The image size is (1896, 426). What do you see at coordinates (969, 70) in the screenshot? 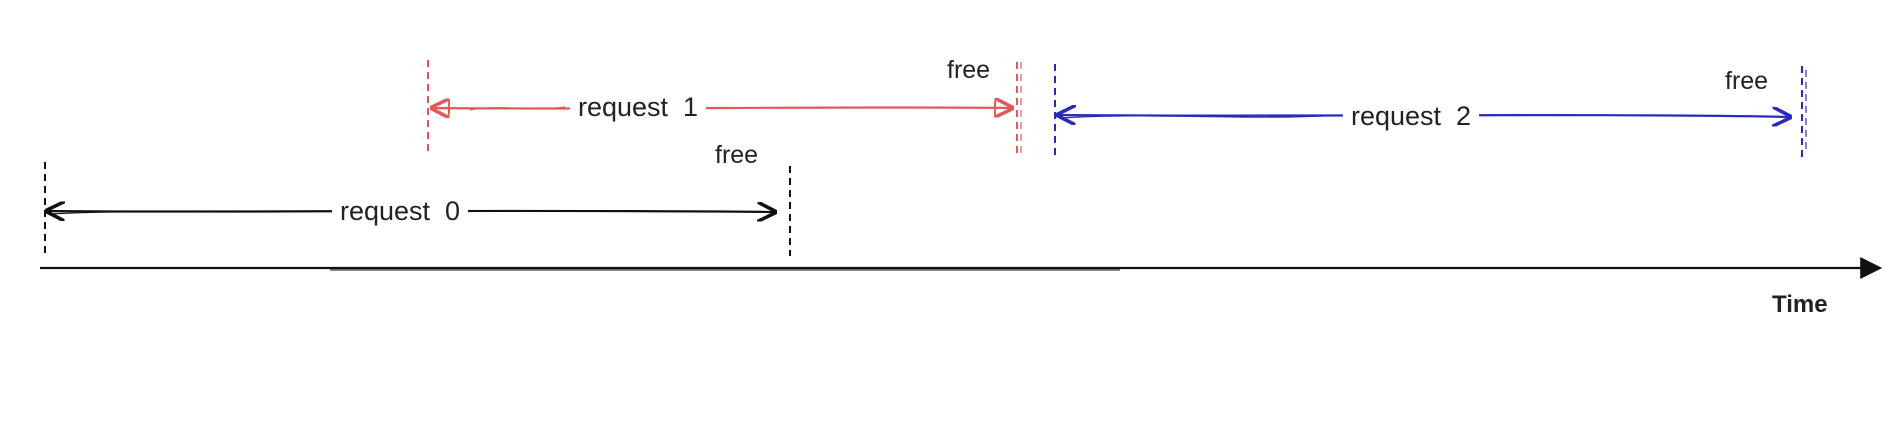
I see `request-1-free-label: free` at bounding box center [969, 70].